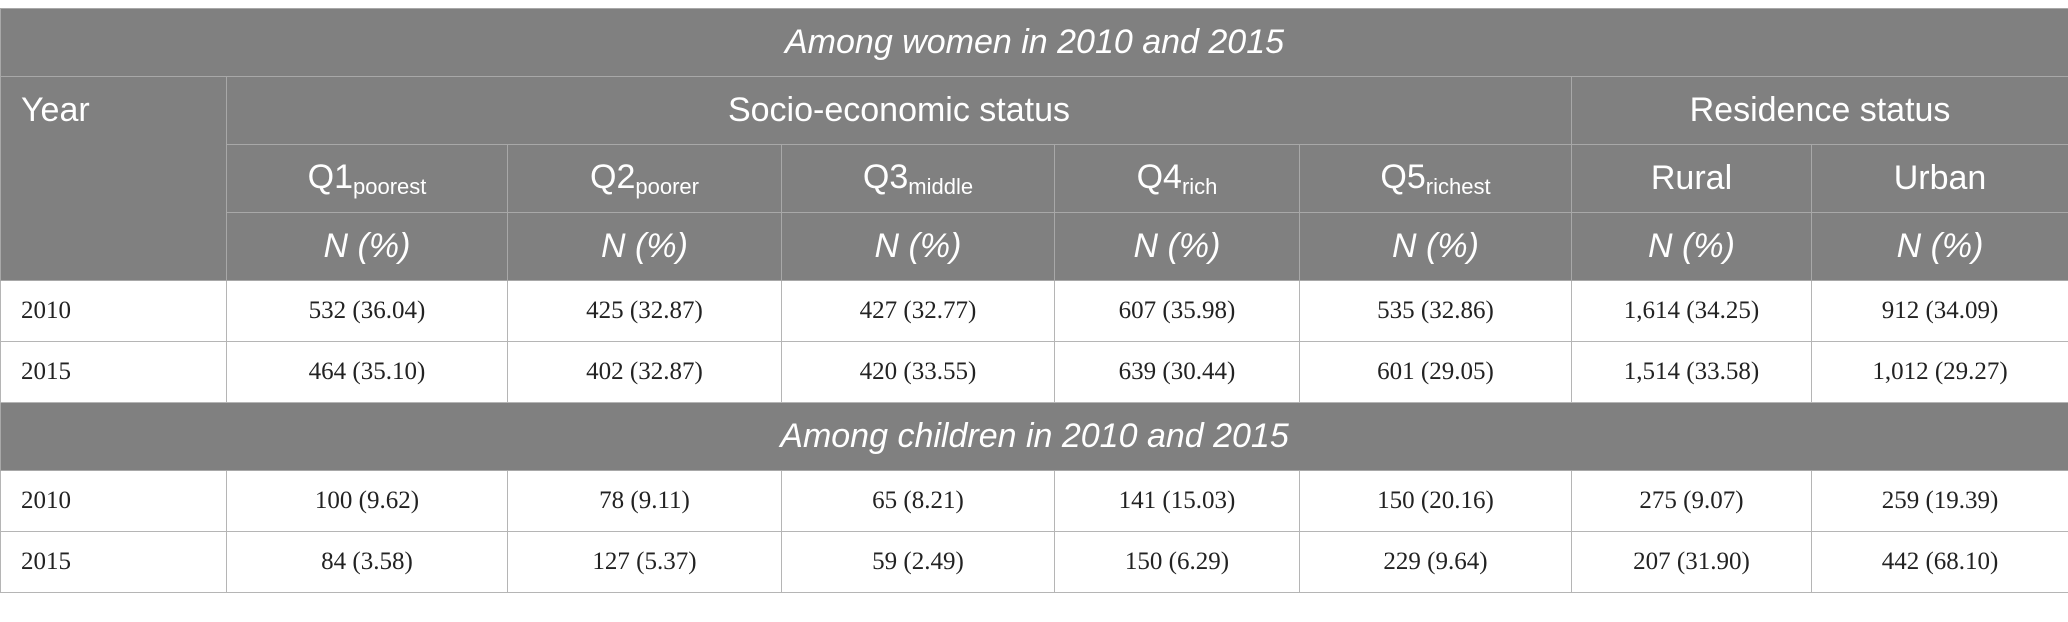 The height and width of the screenshot is (622, 2068). Describe the element at coordinates (367, 179) in the screenshot. I see `q1-header: Q1poorest` at that location.